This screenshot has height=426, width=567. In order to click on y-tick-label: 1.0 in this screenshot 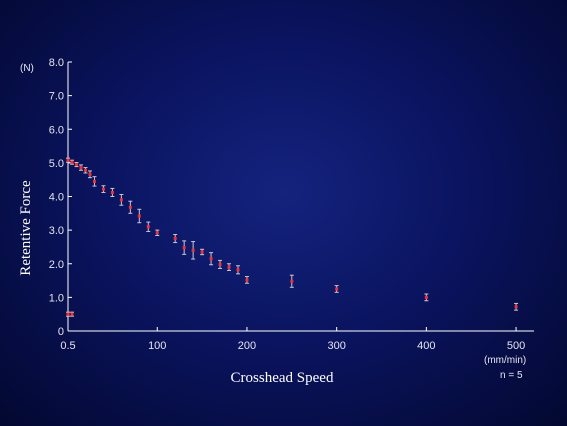, I will do `click(56, 298)`.